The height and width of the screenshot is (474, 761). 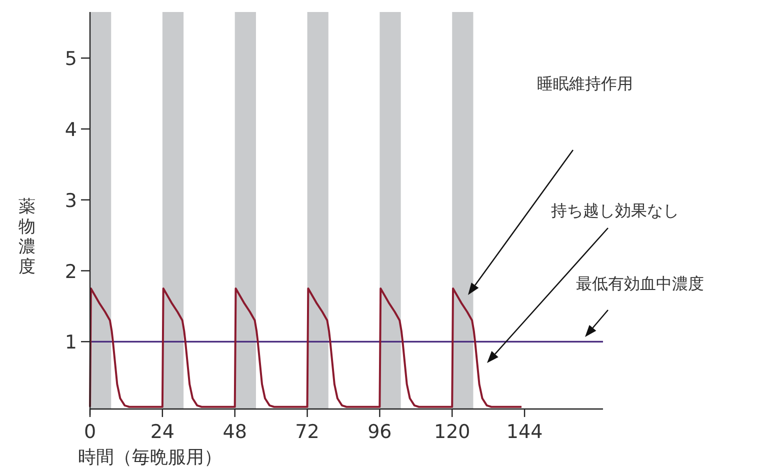 What do you see at coordinates (90, 432) in the screenshot?
I see `x-tick-label: 0` at bounding box center [90, 432].